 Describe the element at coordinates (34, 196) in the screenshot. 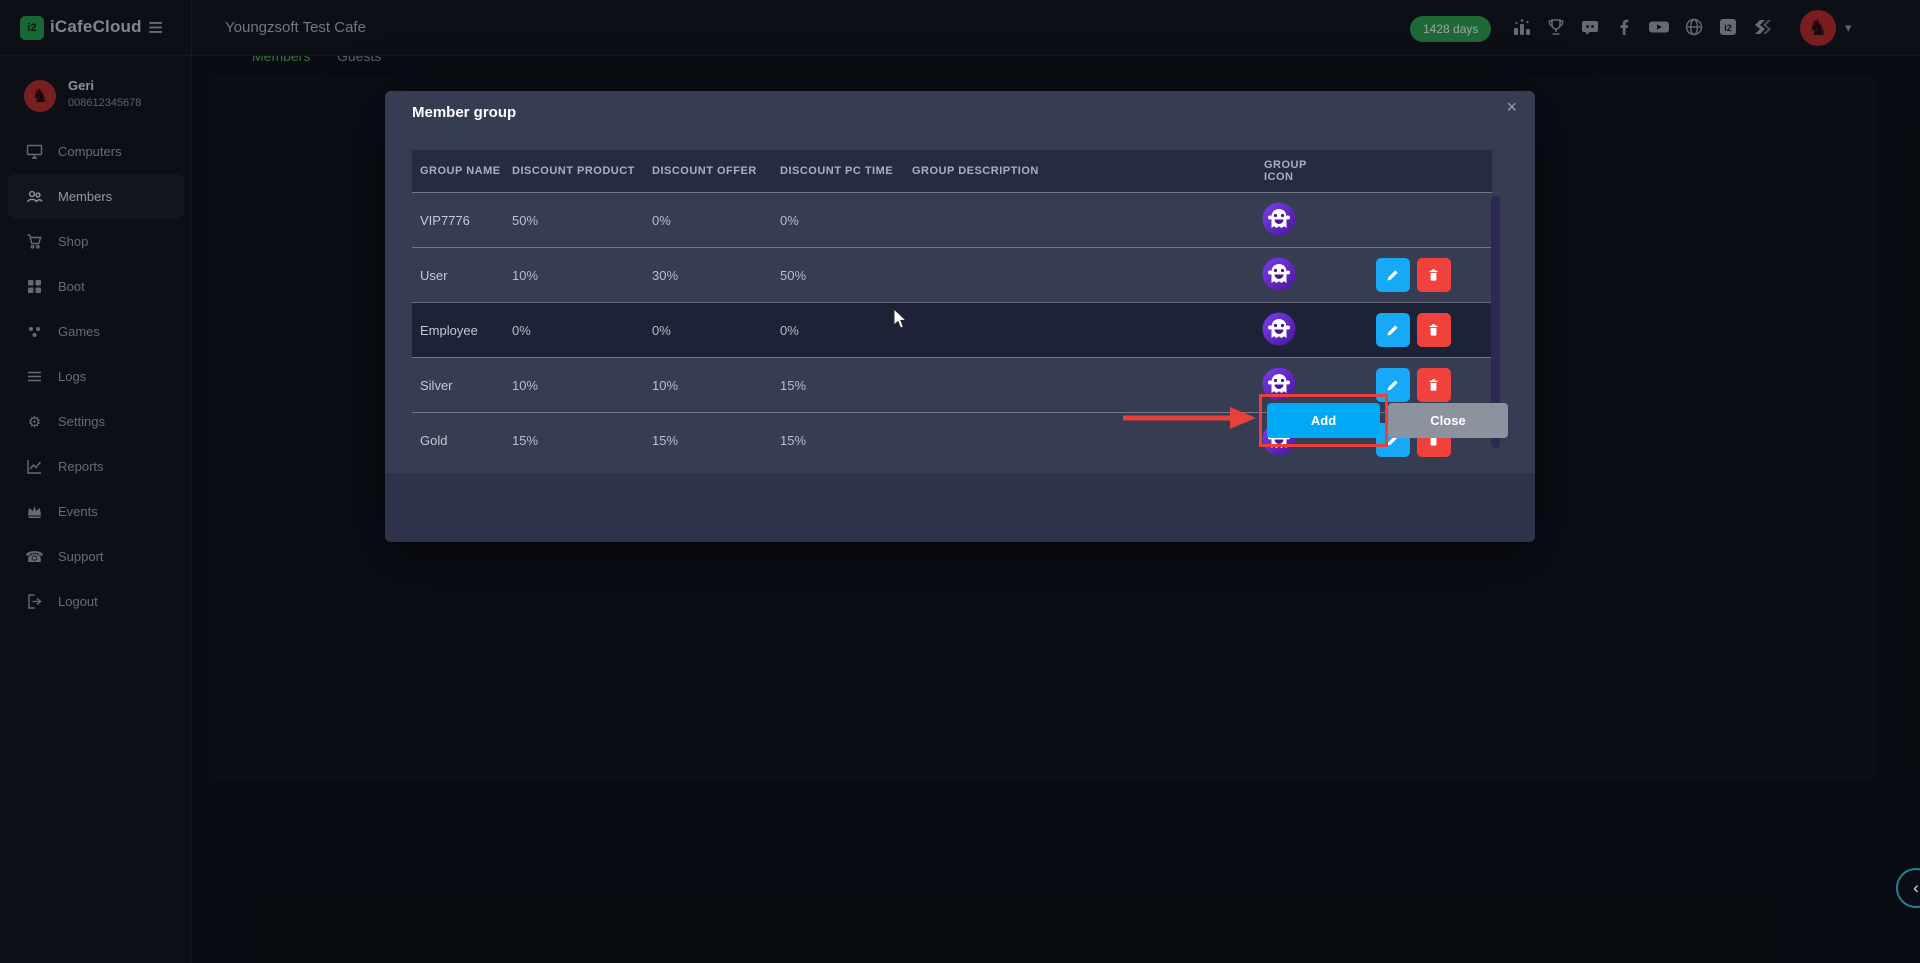

I see `members-icon` at that location.